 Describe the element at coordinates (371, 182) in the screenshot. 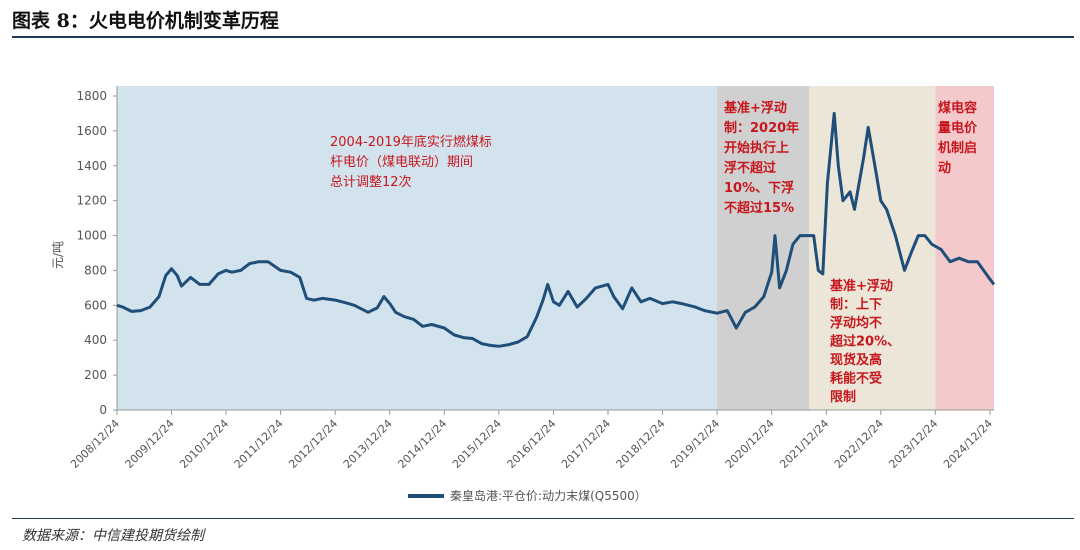

I see `phase-annotation-1: 总计调整12次` at that location.